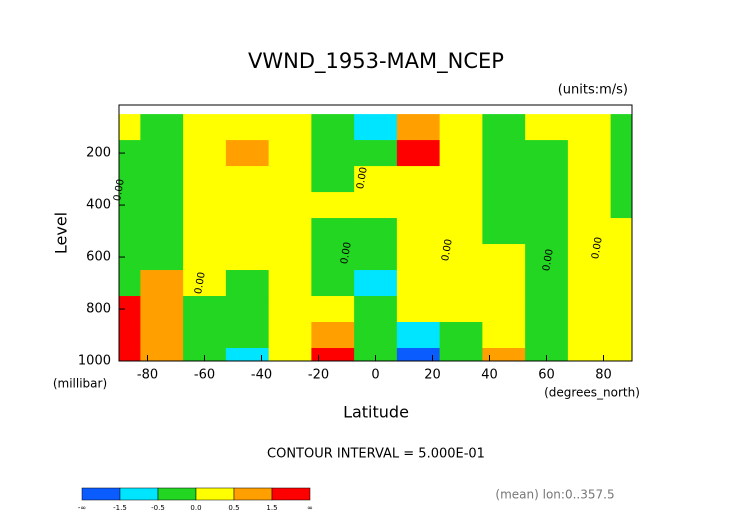 This screenshot has width=752, height=532. I want to click on colorbar-label: -0.5, so click(158, 508).